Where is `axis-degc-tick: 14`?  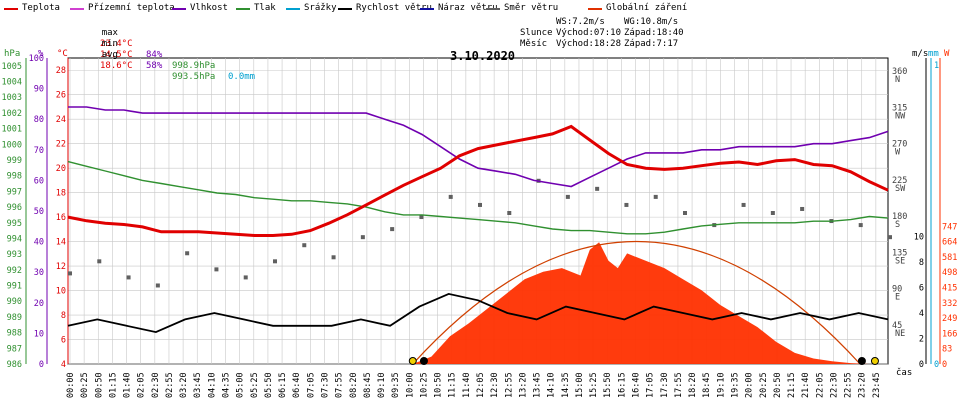 axis-degc-tick: 14 is located at coordinates (61, 243).